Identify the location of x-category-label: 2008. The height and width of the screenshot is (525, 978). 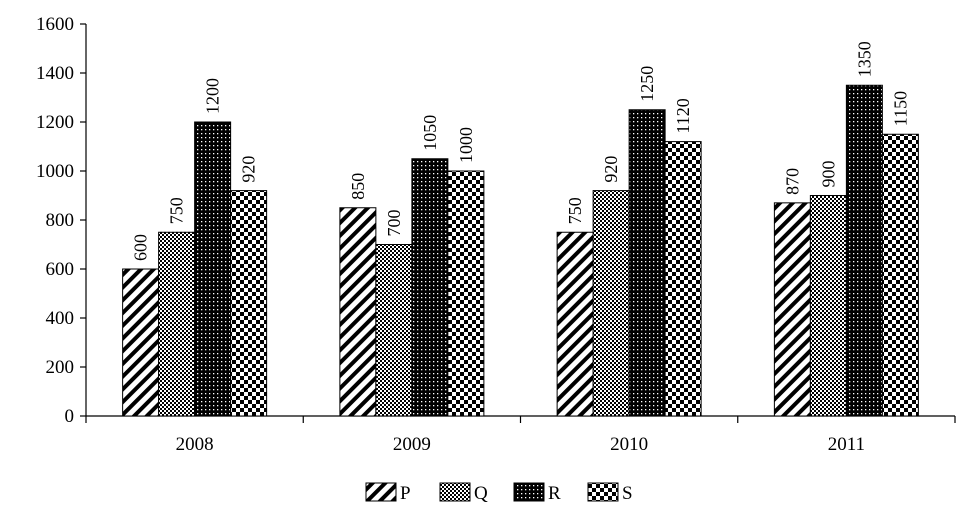
(195, 444).